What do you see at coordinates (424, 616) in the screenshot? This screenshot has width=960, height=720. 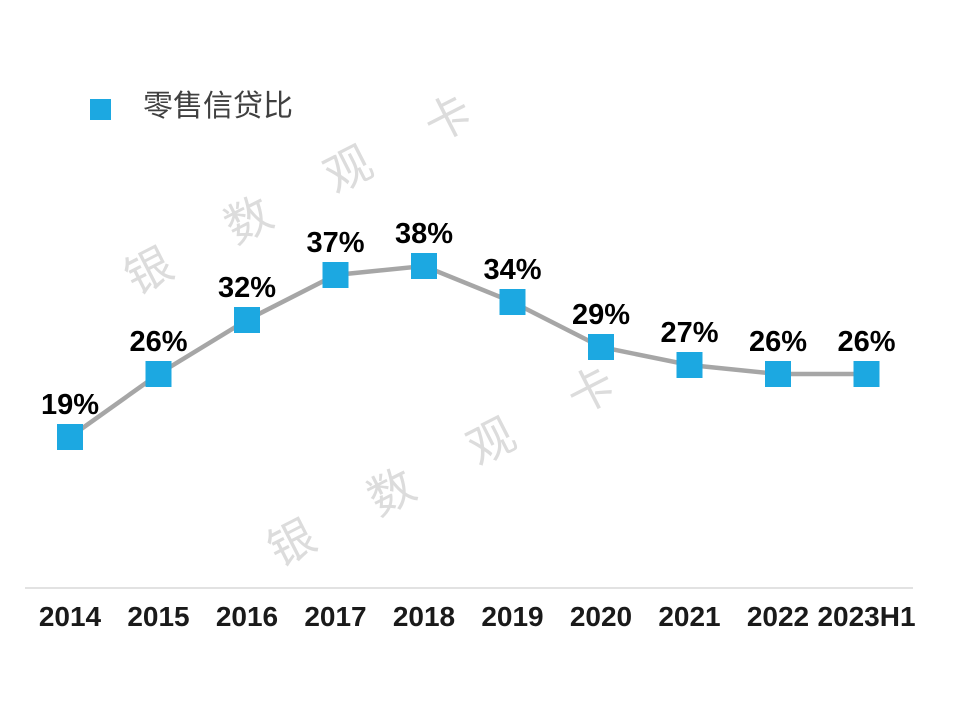 I see `x-axis-tick-label: 2018` at bounding box center [424, 616].